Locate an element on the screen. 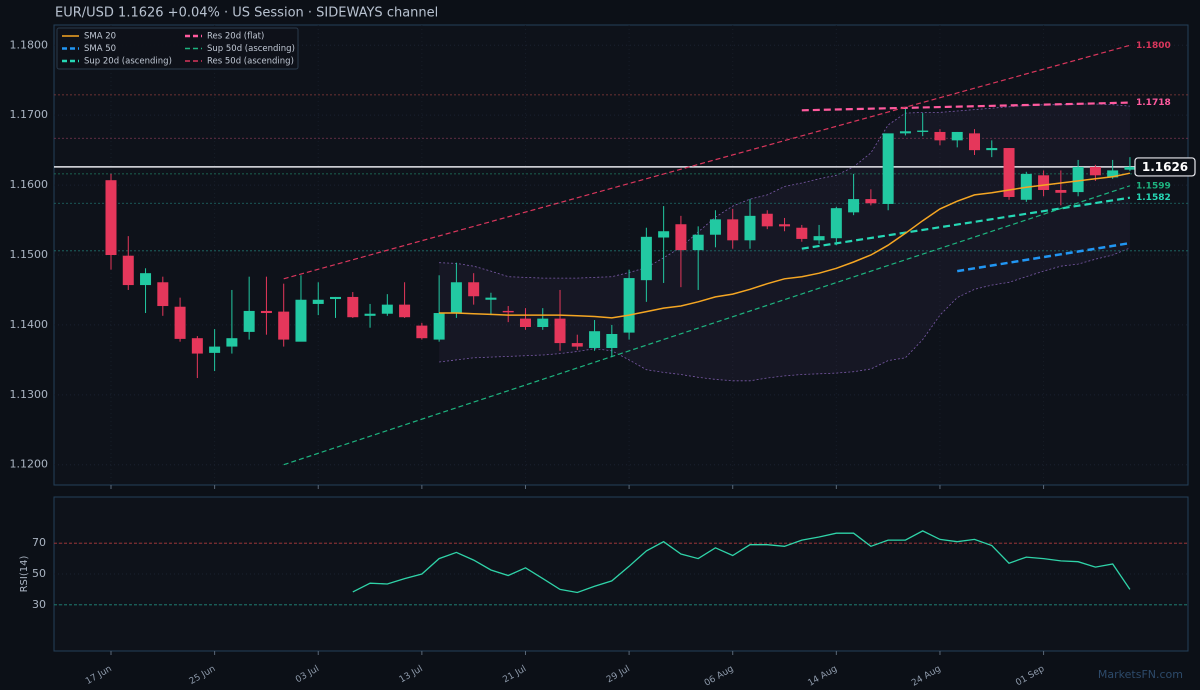 The height and width of the screenshot is (690, 1200). last-price-label: 1.1626 is located at coordinates (1165, 167).